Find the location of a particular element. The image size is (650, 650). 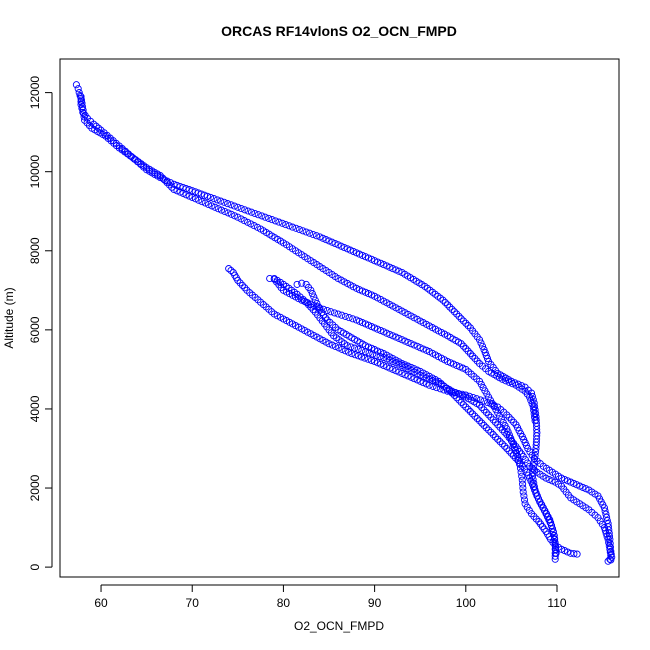

x-tick-label: 90 is located at coordinates (375, 603).